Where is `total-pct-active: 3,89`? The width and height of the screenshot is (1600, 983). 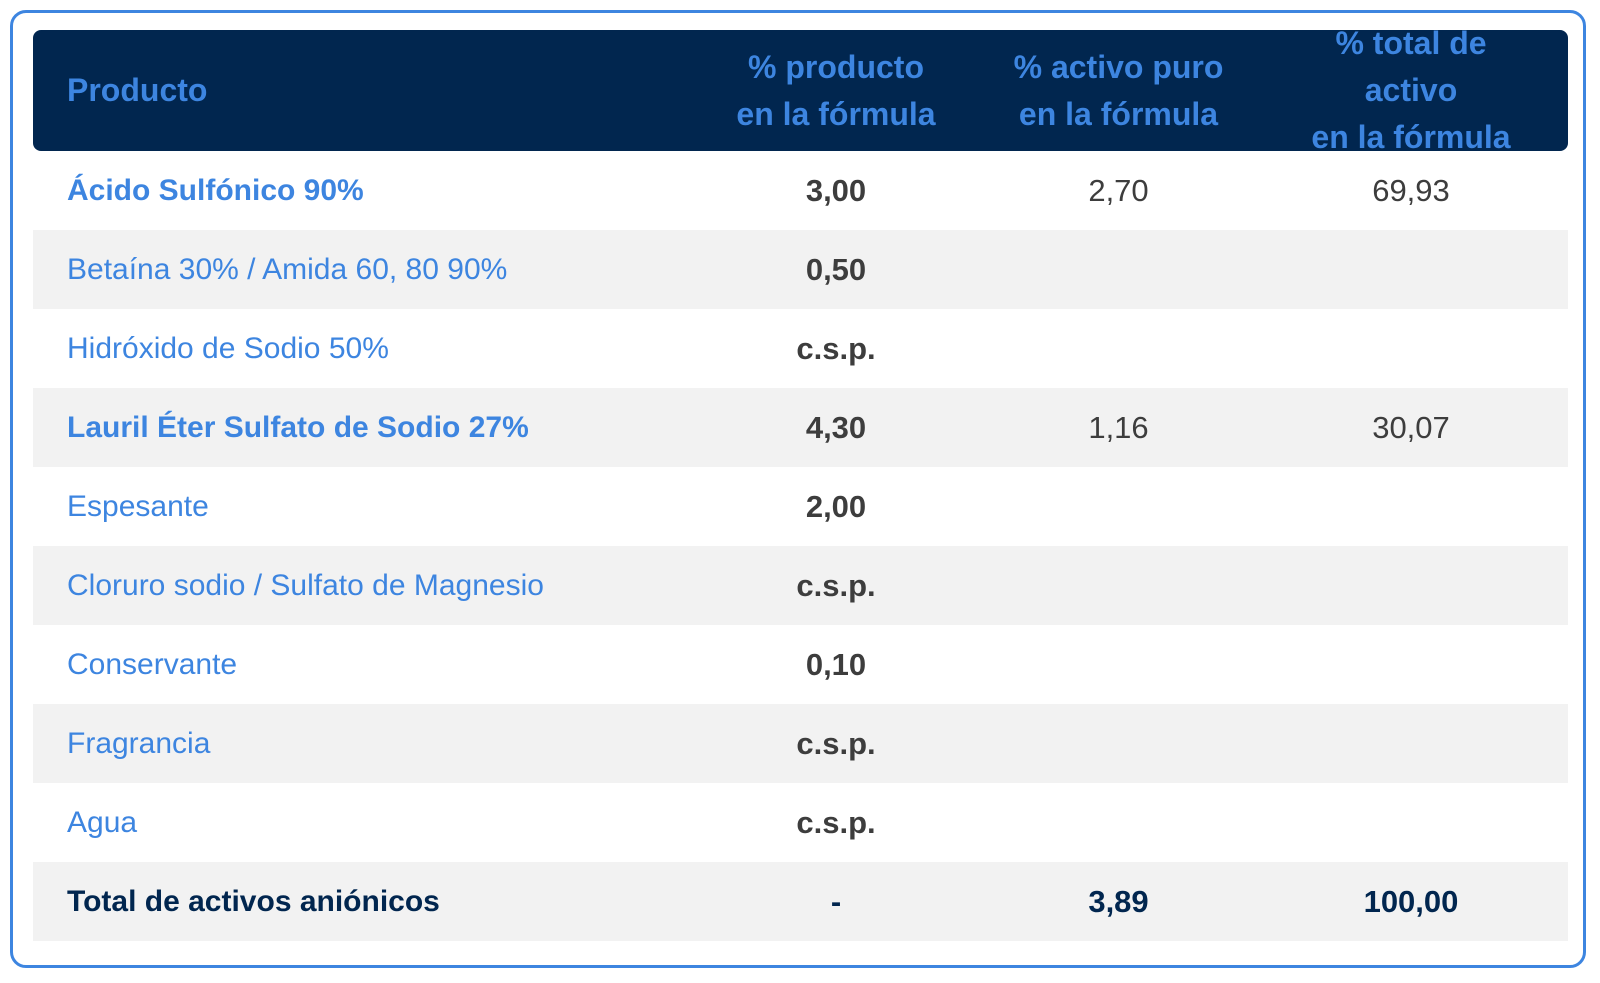
total-pct-active: 3,89 is located at coordinates (1118, 901).